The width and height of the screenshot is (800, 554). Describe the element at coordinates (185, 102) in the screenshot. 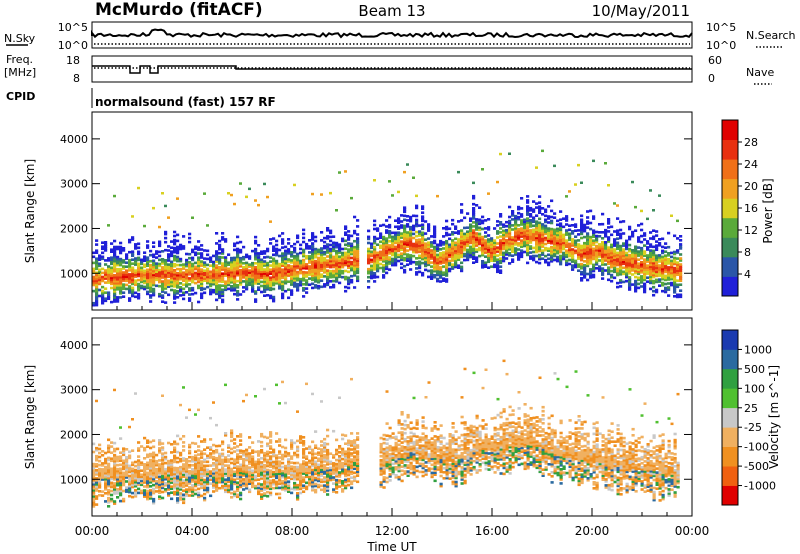

I see `cpid-value: normalsound (fast) 157 RF` at that location.